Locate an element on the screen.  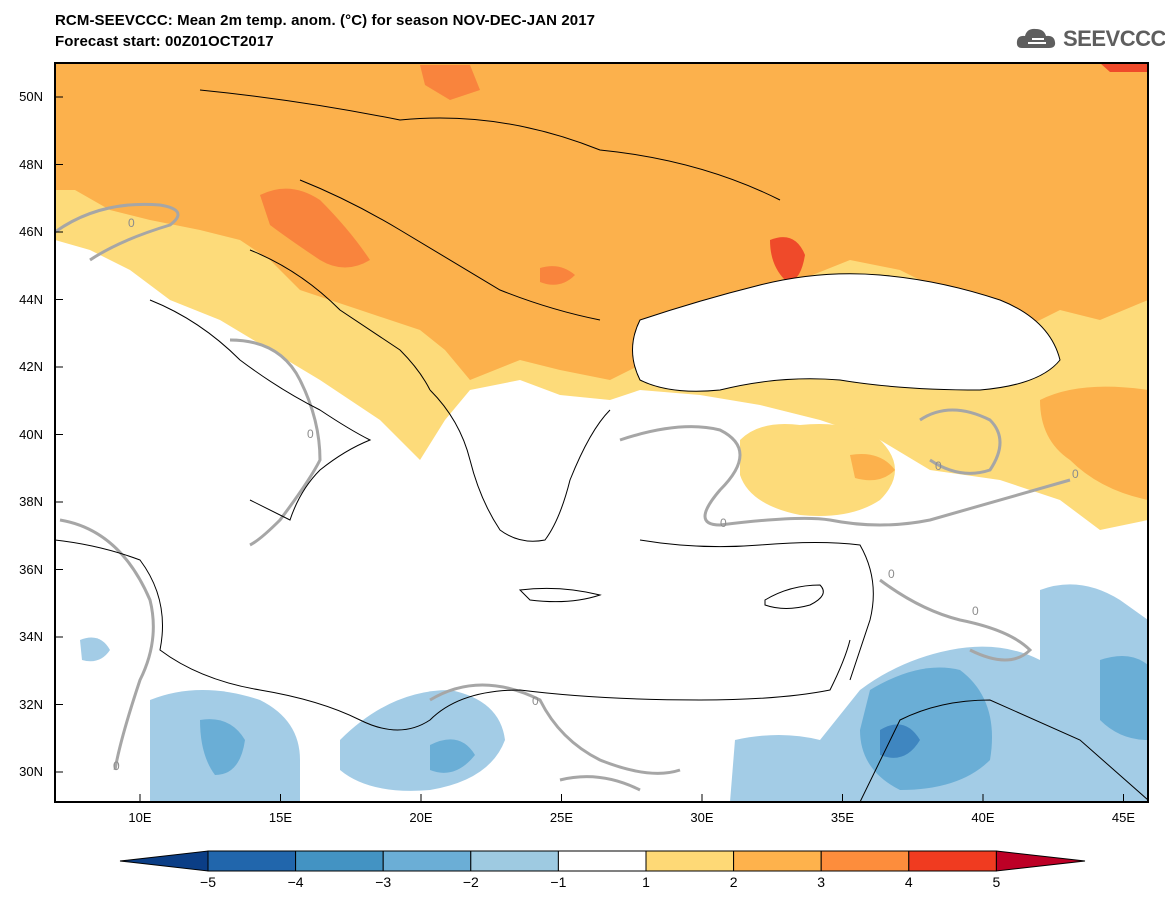
lat-tick-label: 46N is located at coordinates (31, 231).